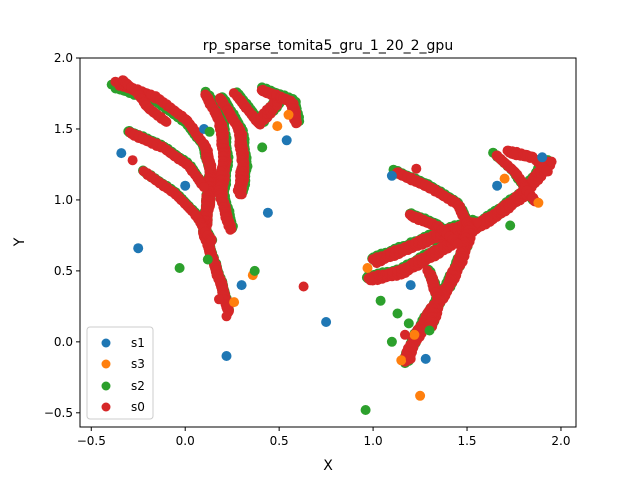 This screenshot has width=640, height=480. Describe the element at coordinates (560, 441) in the screenshot. I see `x-tick-label: 2.0` at that location.